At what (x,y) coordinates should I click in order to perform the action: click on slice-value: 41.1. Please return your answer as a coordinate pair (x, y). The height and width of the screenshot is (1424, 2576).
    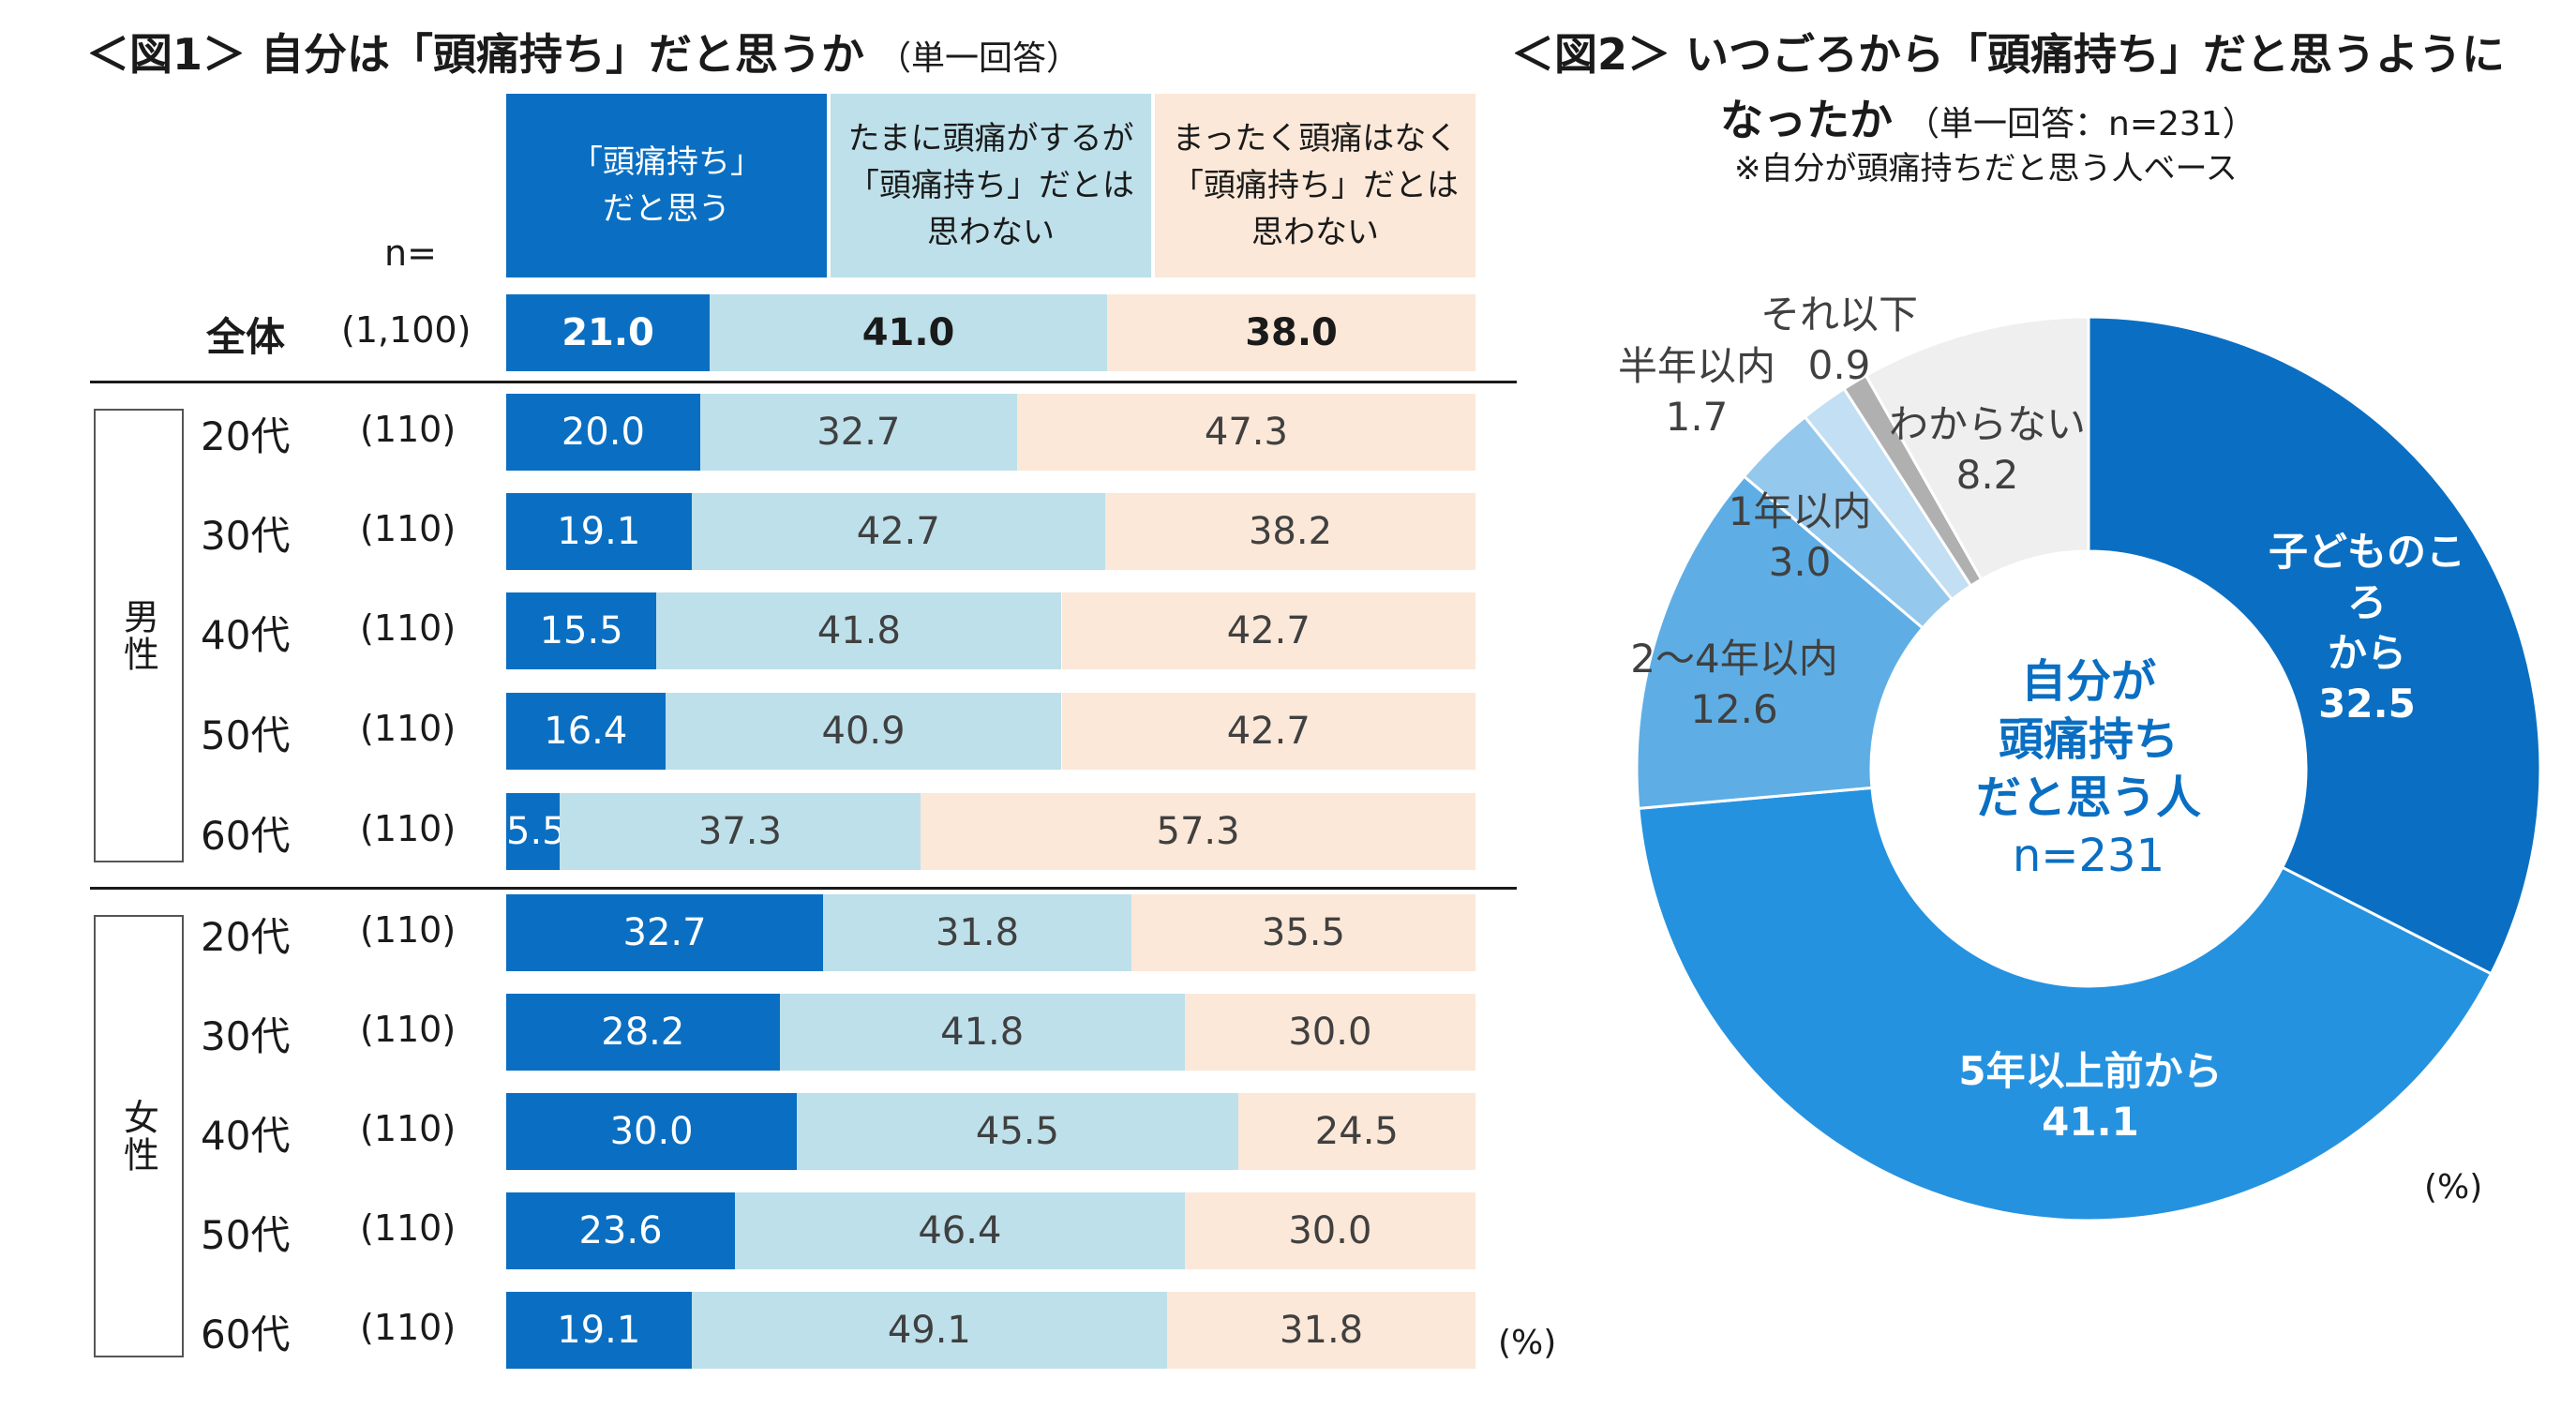
    Looking at the image, I should click on (2090, 1122).